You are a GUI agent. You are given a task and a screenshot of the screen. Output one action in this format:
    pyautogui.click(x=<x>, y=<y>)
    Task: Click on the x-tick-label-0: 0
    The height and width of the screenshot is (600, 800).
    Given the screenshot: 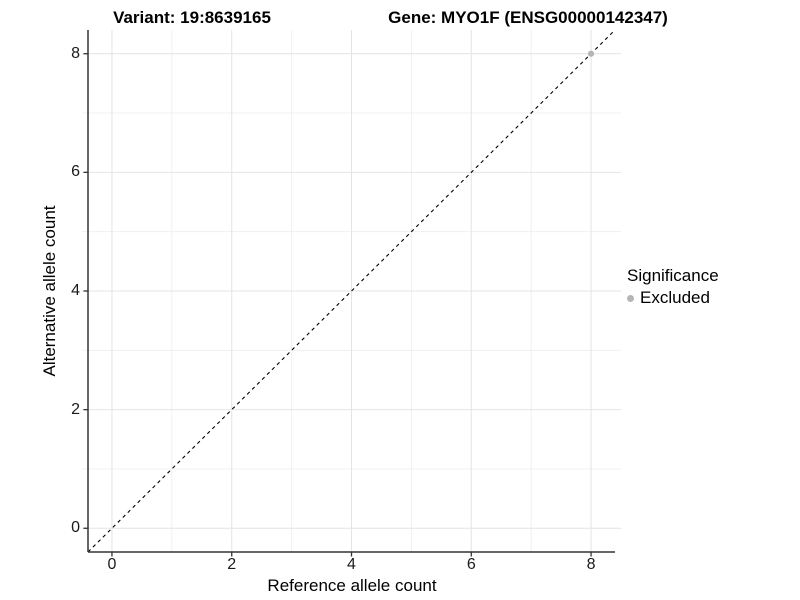 What is the action you would take?
    pyautogui.click(x=112, y=564)
    